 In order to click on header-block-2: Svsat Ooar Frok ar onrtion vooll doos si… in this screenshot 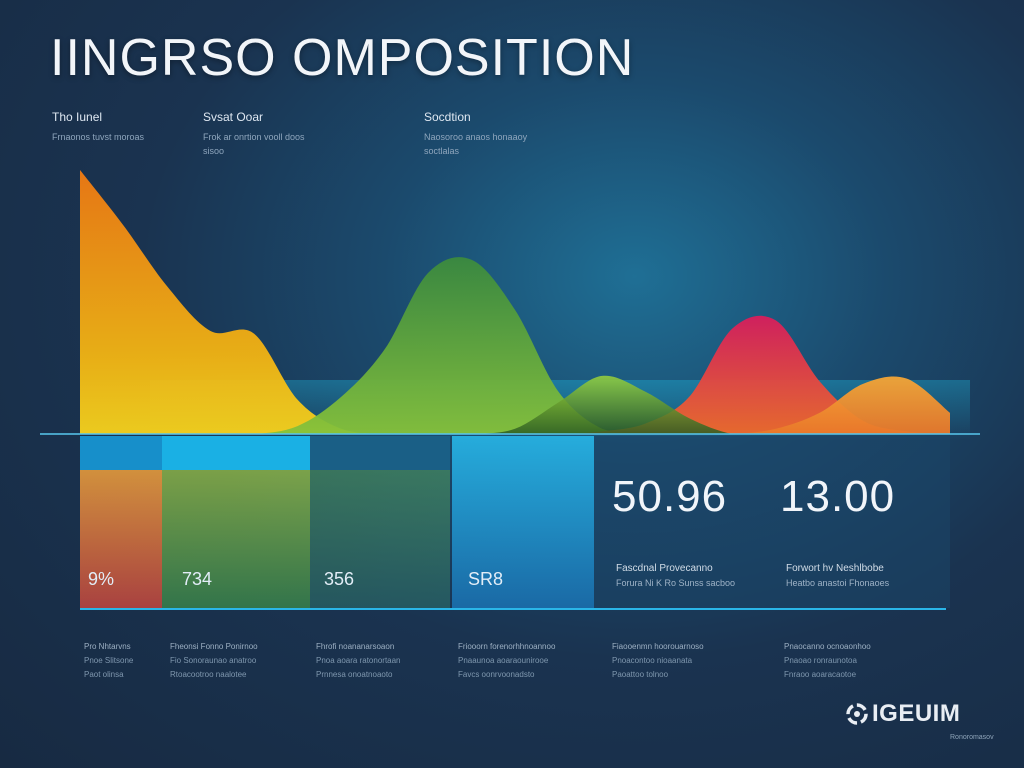, I will do `click(254, 134)`.